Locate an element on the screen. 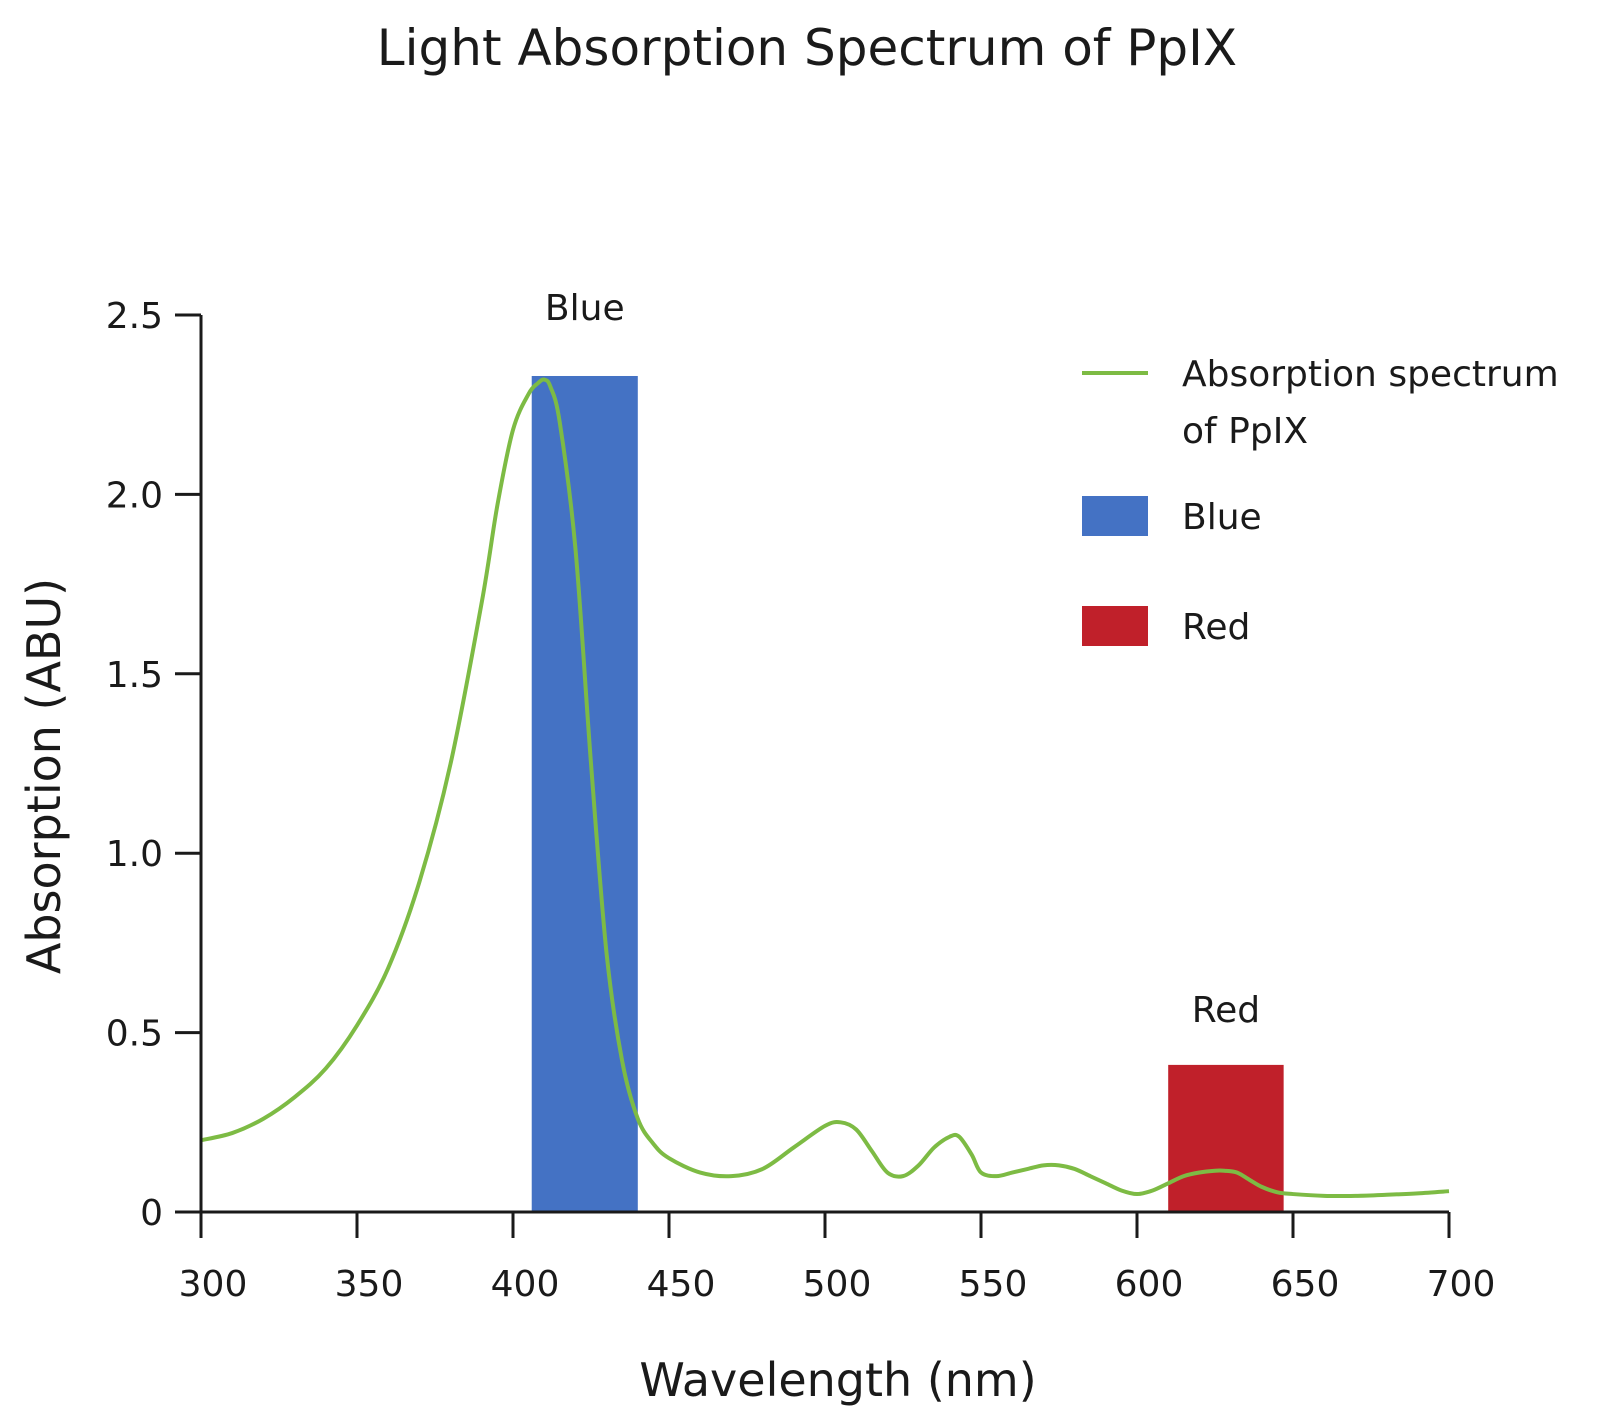  x-tick-label: 500 is located at coordinates (837, 1284).